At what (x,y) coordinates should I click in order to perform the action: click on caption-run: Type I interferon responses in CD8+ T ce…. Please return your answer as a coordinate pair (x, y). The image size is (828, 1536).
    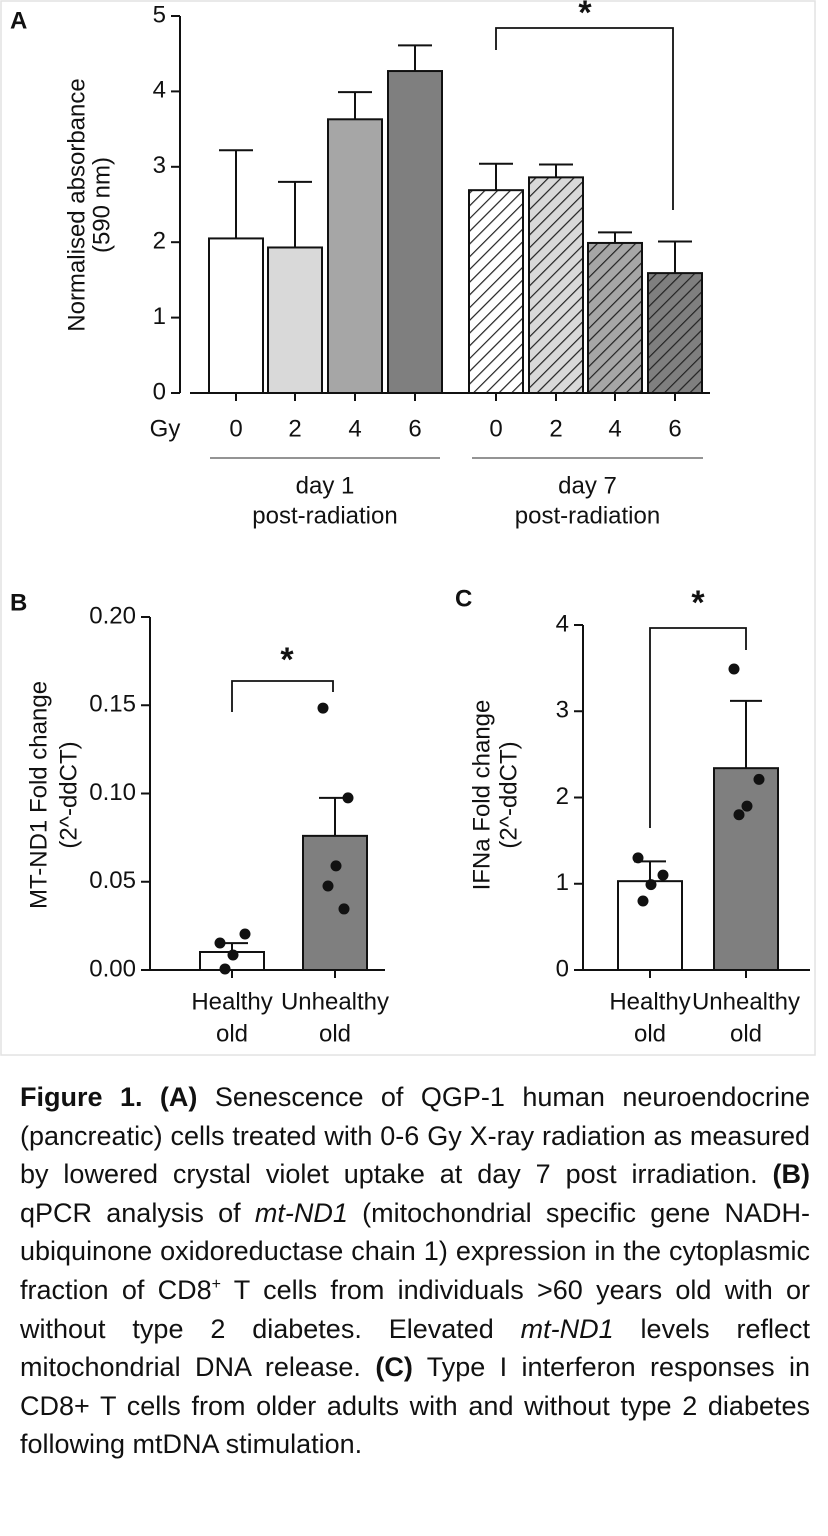
    Looking at the image, I should click on (415, 1406).